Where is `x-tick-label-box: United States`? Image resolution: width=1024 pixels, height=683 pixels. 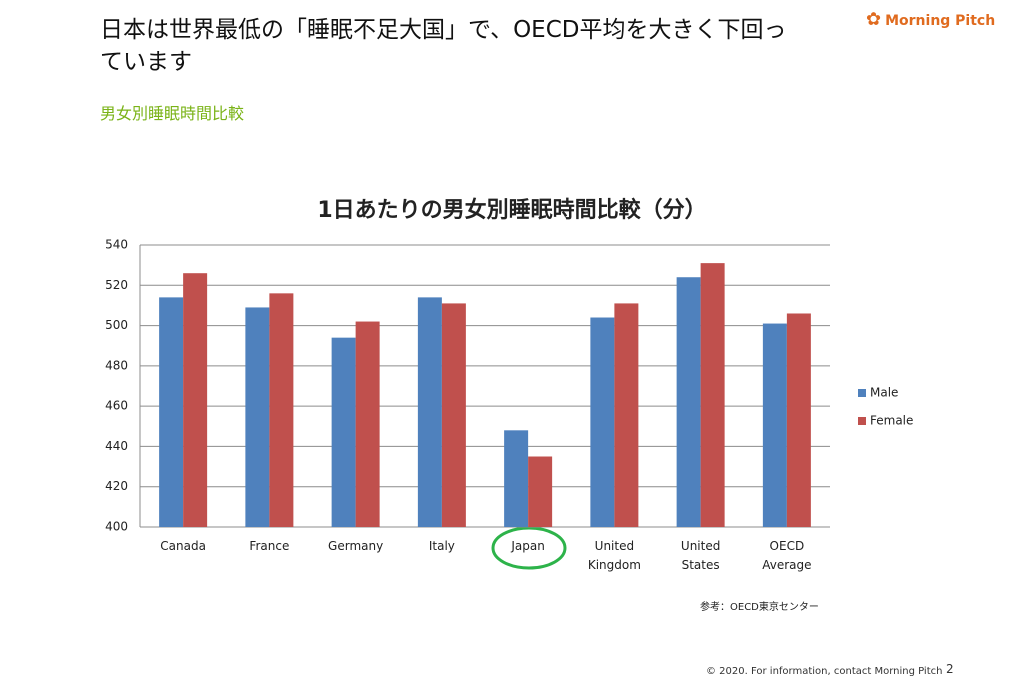 x-tick-label-box: United States is located at coordinates (700, 555).